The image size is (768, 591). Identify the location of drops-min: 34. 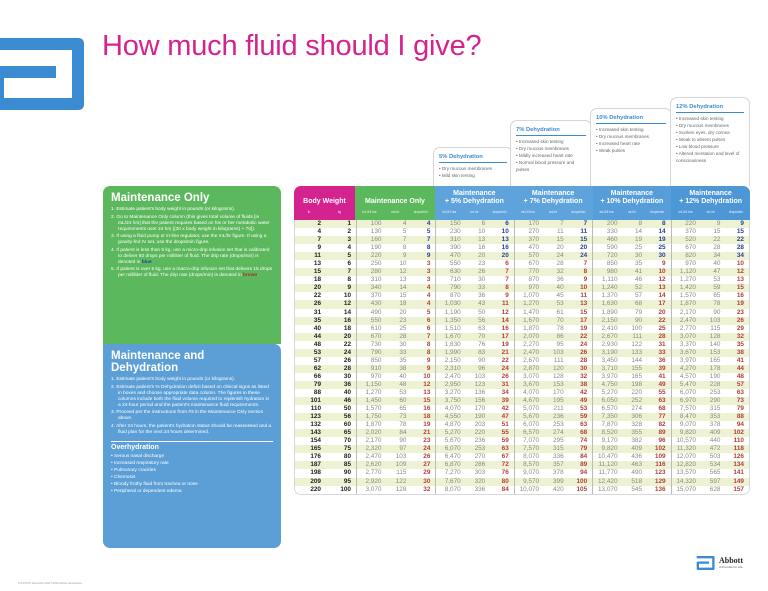
(740, 256).